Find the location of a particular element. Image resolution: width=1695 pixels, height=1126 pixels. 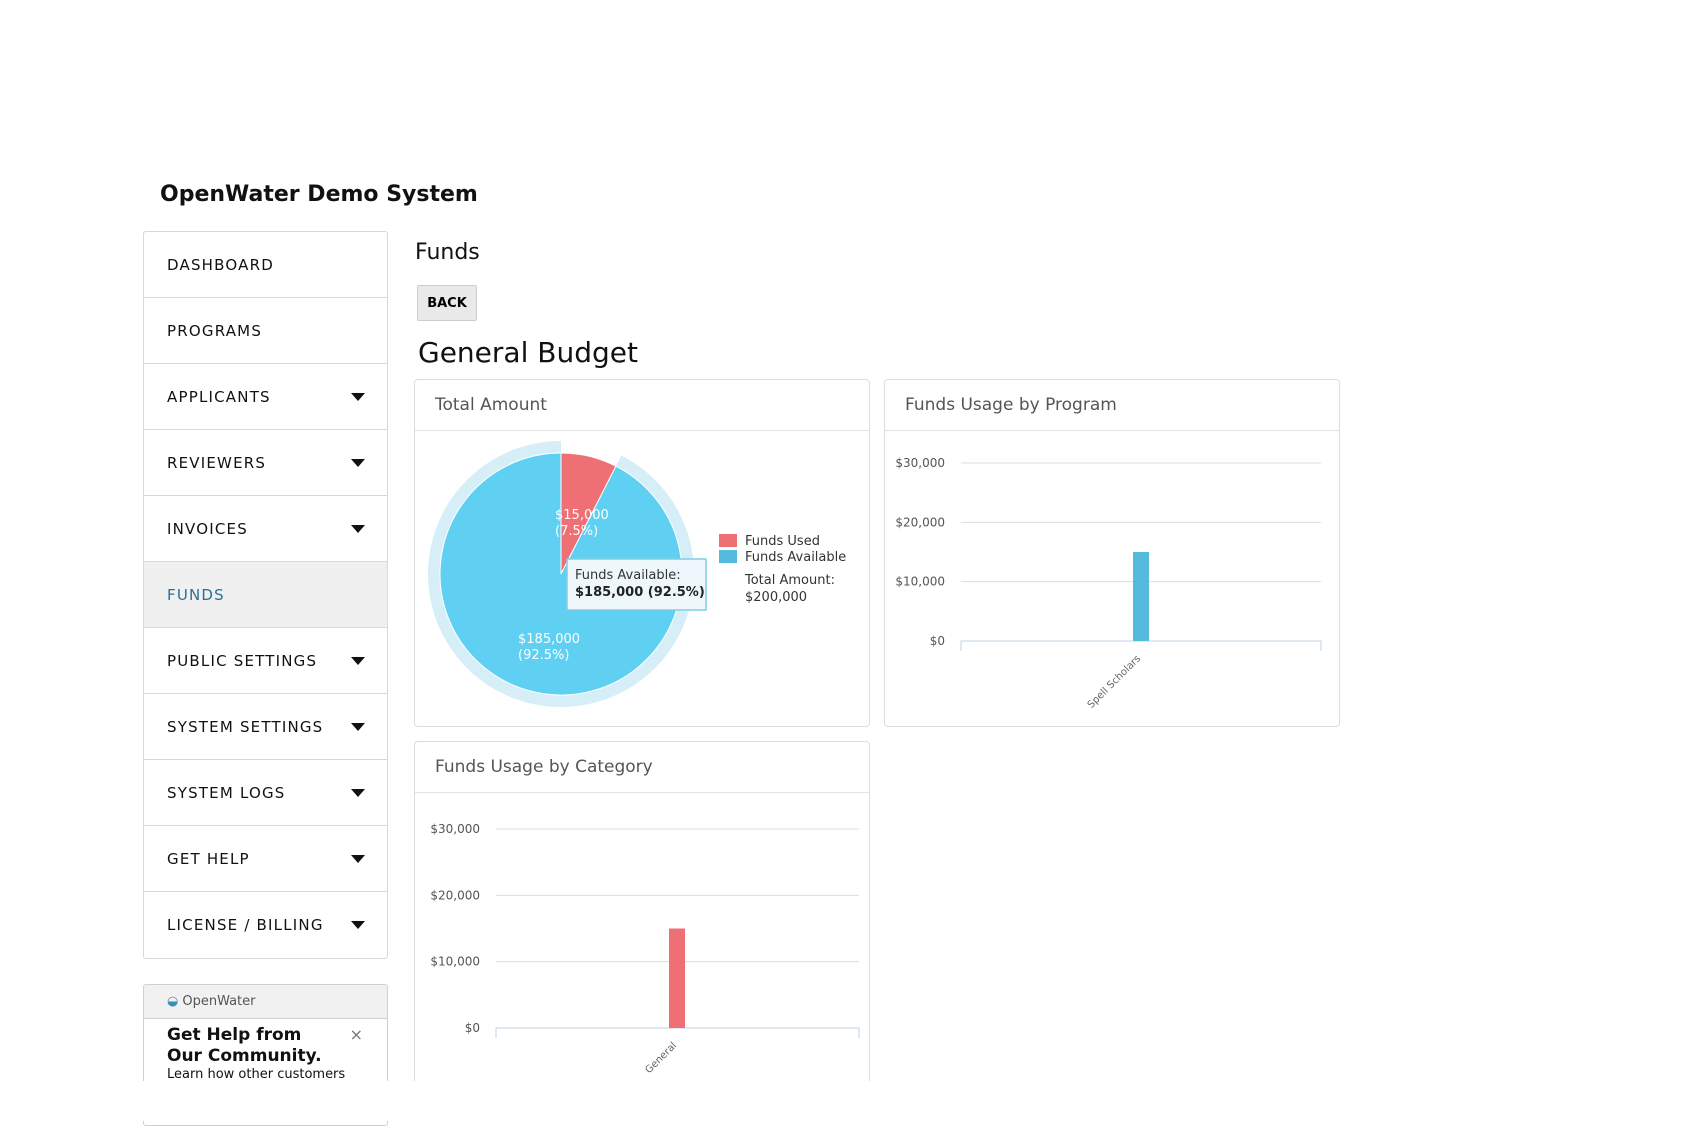

help-header: ◒ OpenWater is located at coordinates (265, 1002).